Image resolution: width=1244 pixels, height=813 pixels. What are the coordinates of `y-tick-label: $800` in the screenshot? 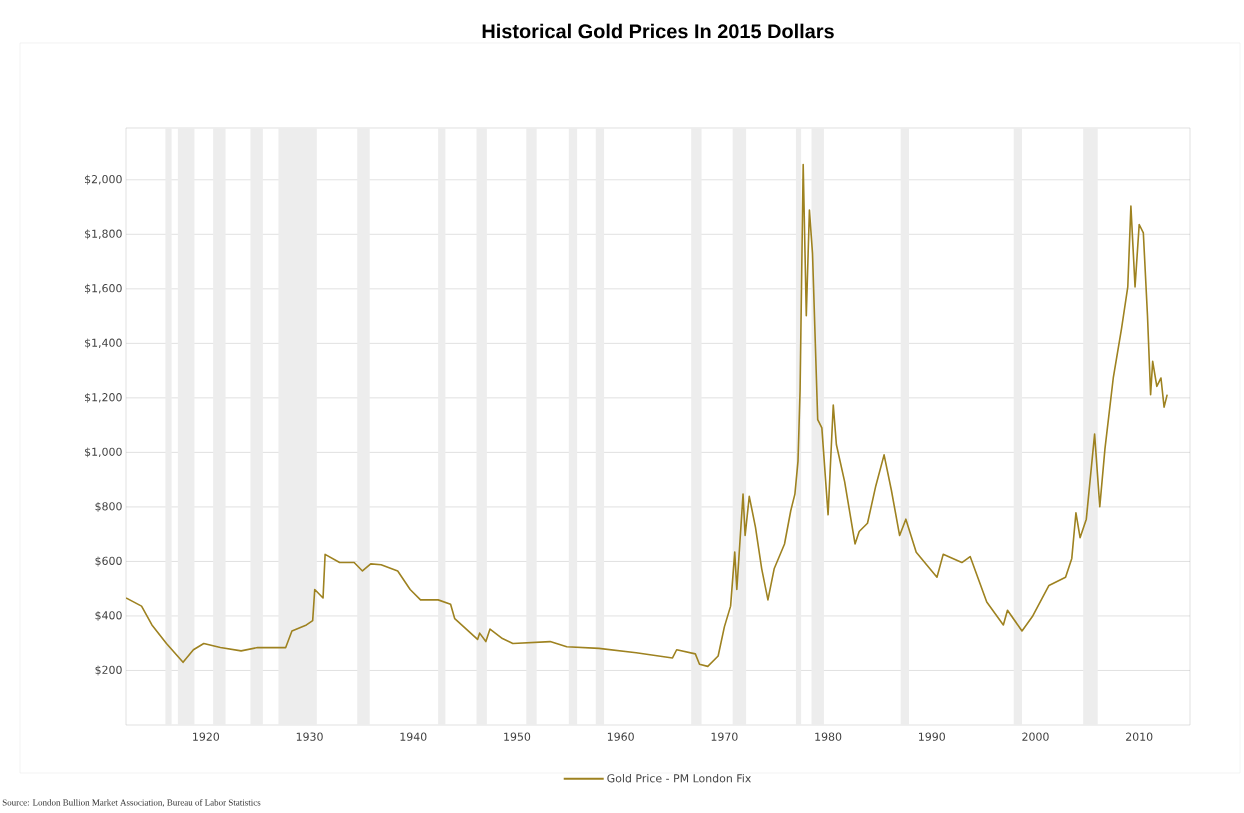 It's located at (108, 506).